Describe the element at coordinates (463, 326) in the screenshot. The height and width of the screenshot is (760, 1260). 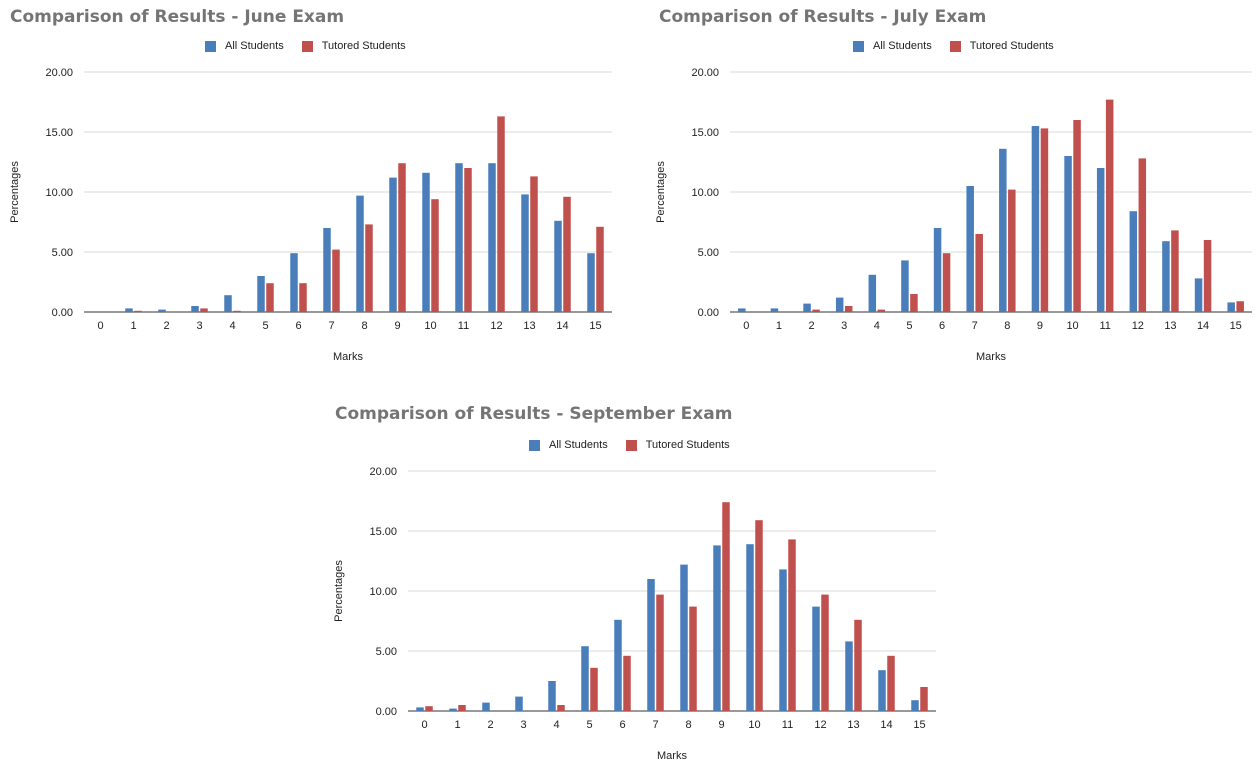
I see `x-tick-label: 11` at that location.